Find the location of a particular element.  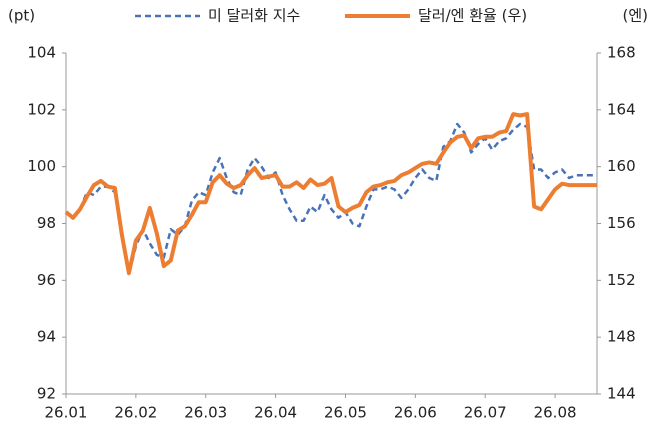

y2-tick-label: 148 is located at coordinates (621, 337).